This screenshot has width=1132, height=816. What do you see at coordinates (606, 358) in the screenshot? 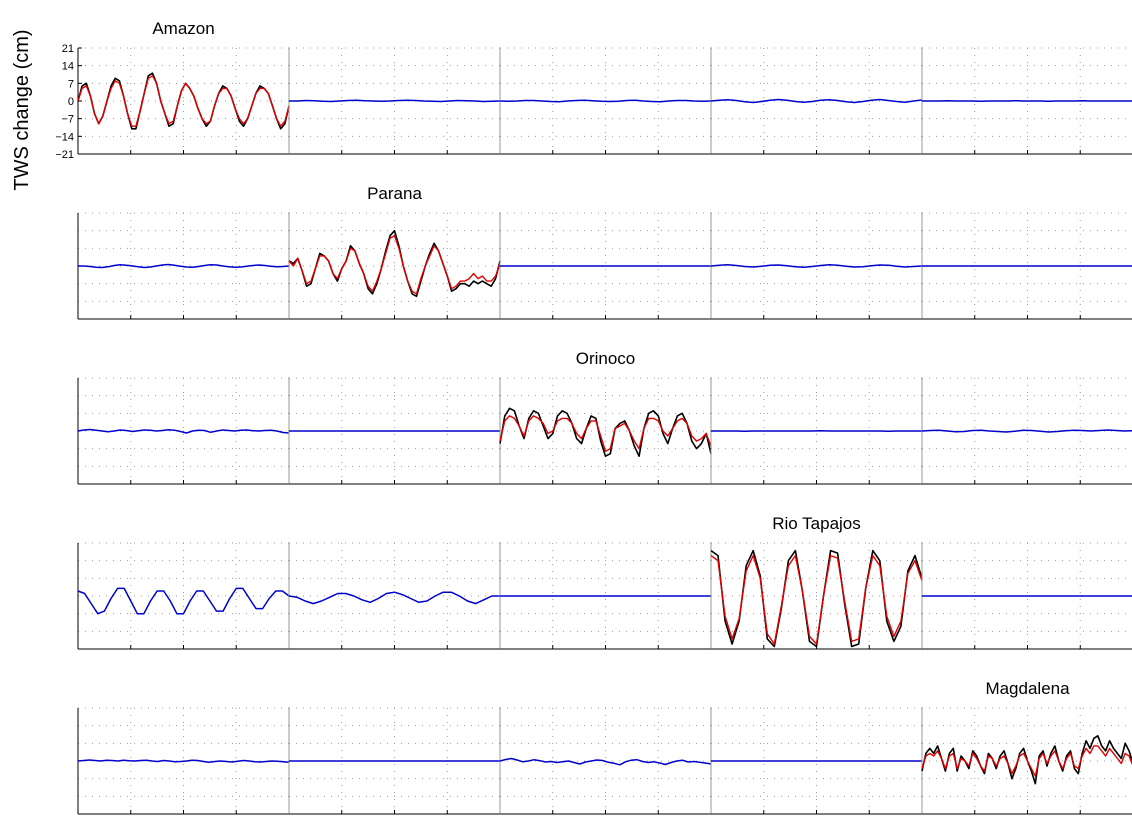
I see `basin-title: Orinoco` at bounding box center [606, 358].